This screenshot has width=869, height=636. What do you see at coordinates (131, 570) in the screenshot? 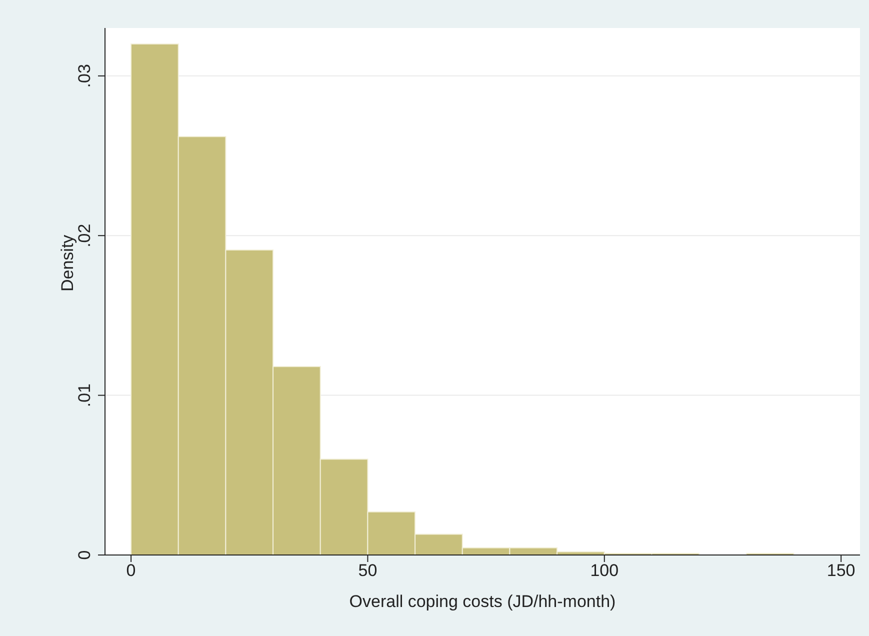
I see `x-tick-label: 0` at bounding box center [131, 570].